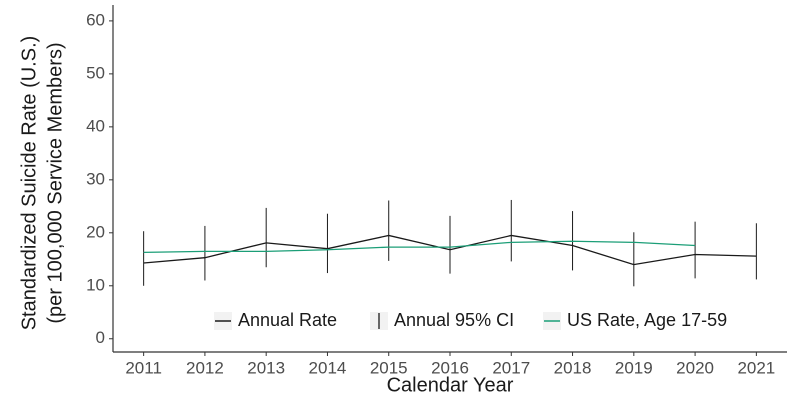 This screenshot has width=787, height=400. Describe the element at coordinates (634, 367) in the screenshot. I see `x-tick-label: 2019` at that location.